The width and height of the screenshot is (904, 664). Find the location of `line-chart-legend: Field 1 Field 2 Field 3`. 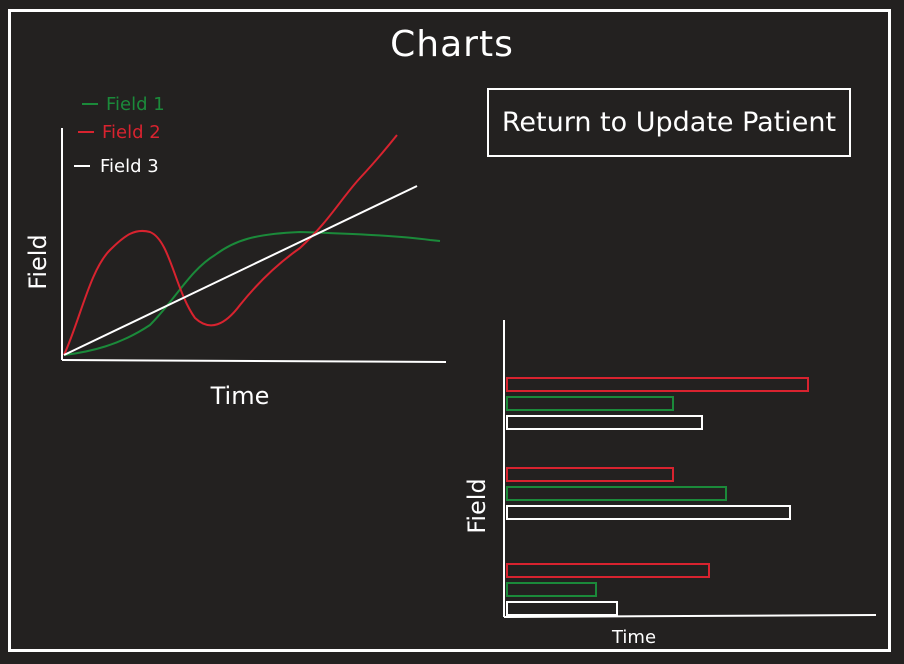

line-chart-legend: Field 1 Field 2 Field 3 is located at coordinates (119, 135).